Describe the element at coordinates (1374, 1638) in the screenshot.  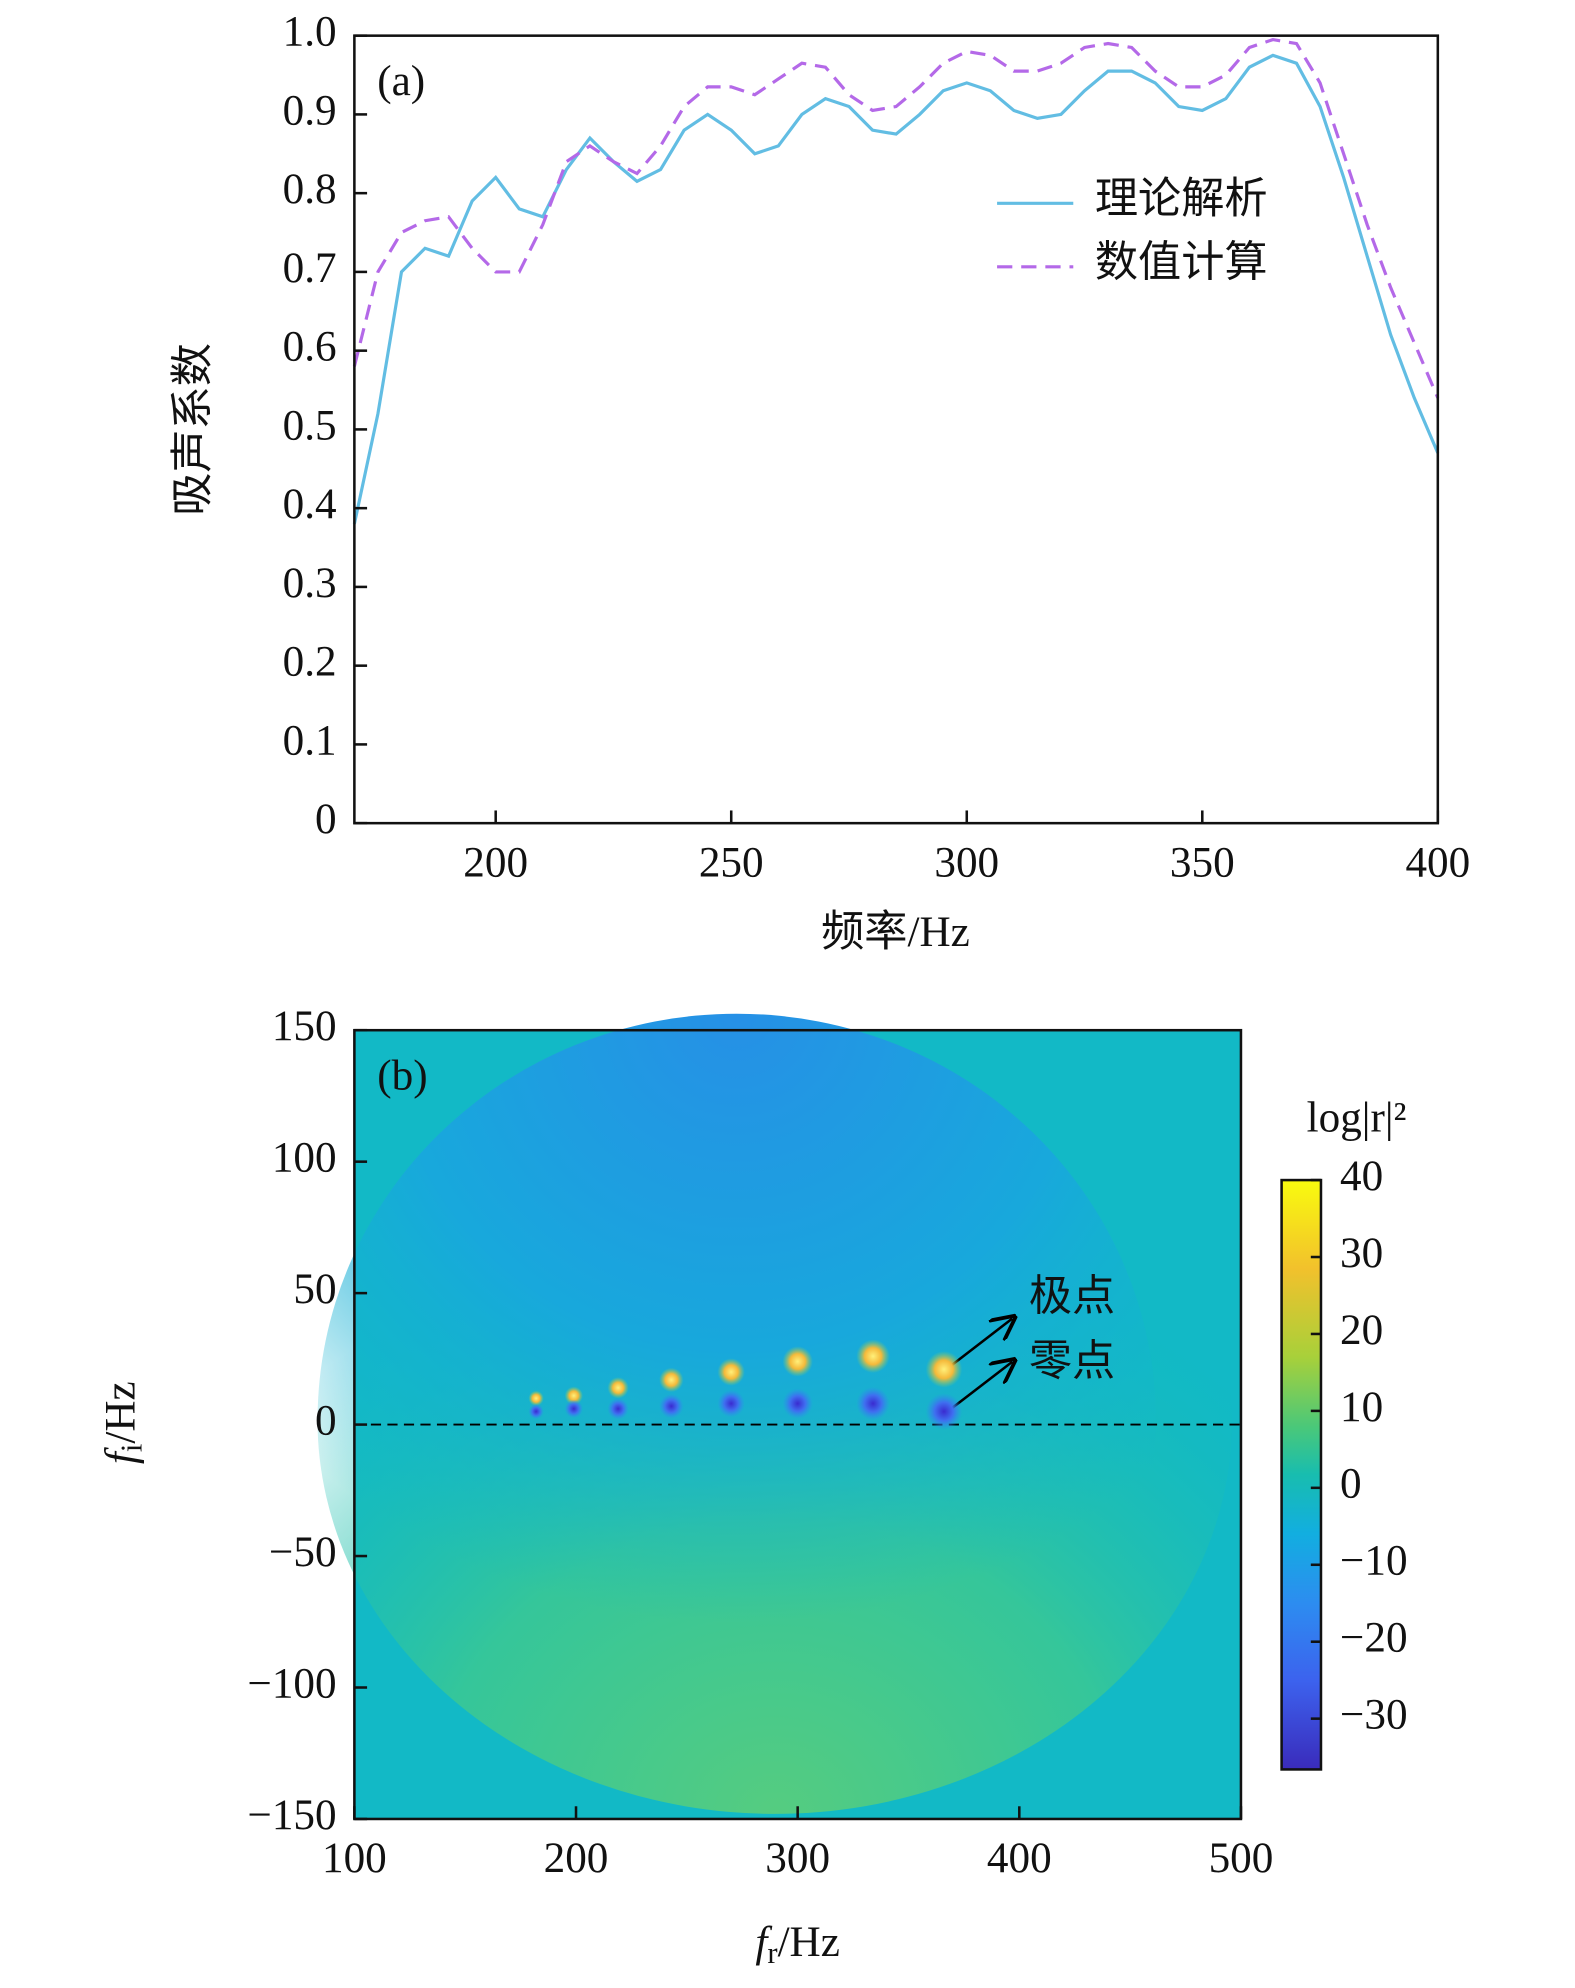
I see `colorbar-tick-label: −20` at that location.